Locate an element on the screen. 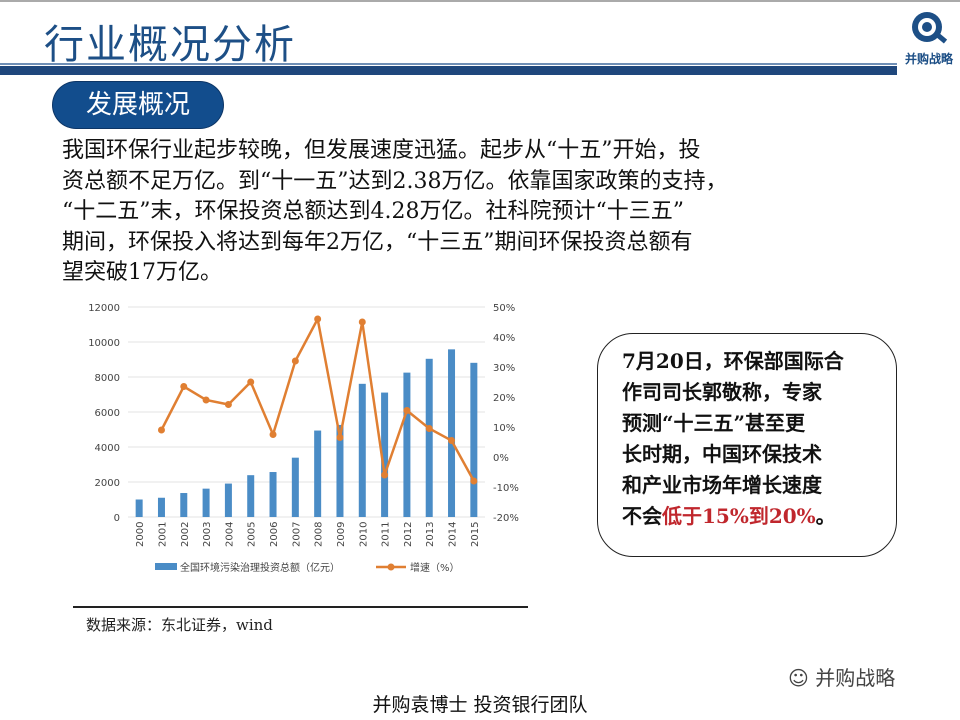 The image size is (960, 720). callout-line: 预测“十三五”甚至更 is located at coordinates (714, 423).